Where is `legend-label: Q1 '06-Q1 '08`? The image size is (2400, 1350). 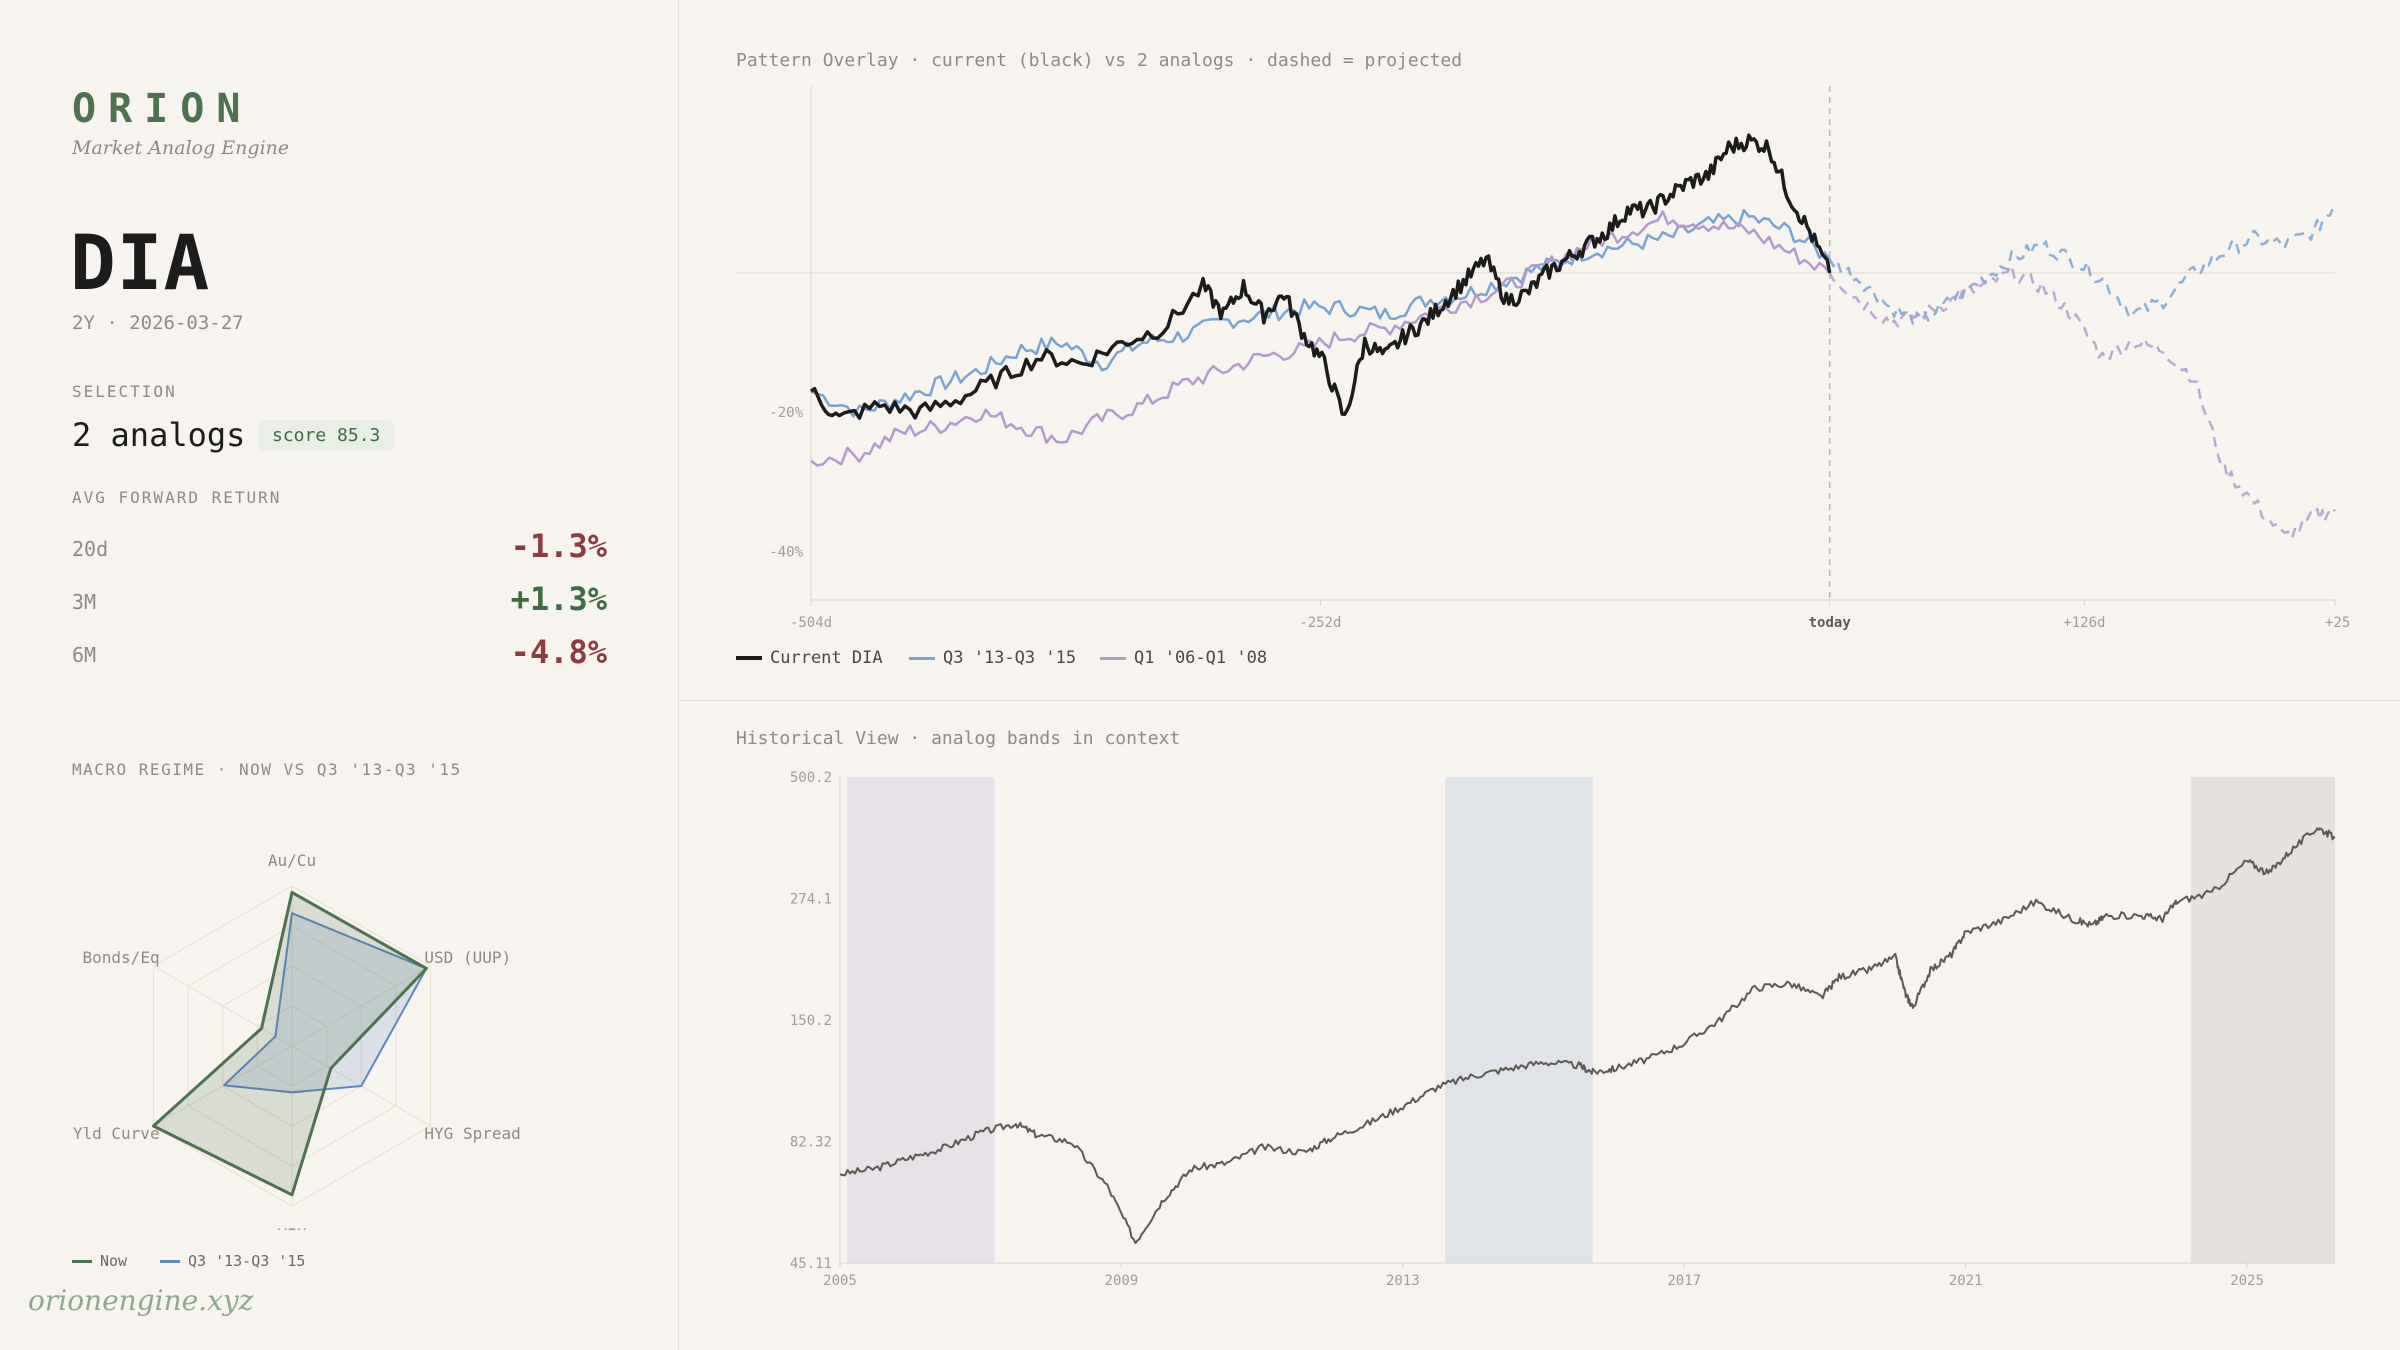 legend-label: Q1 '06-Q1 '08 is located at coordinates (1201, 658).